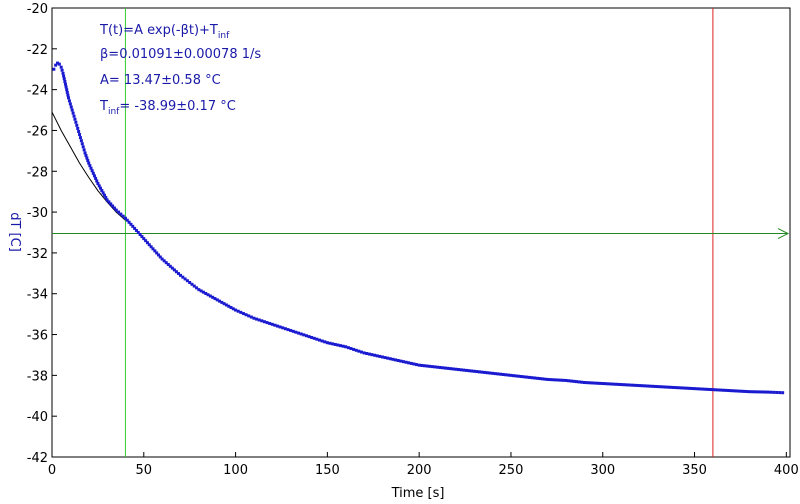  Describe the element at coordinates (37, 50) in the screenshot. I see `y-tick-label: -22` at that location.